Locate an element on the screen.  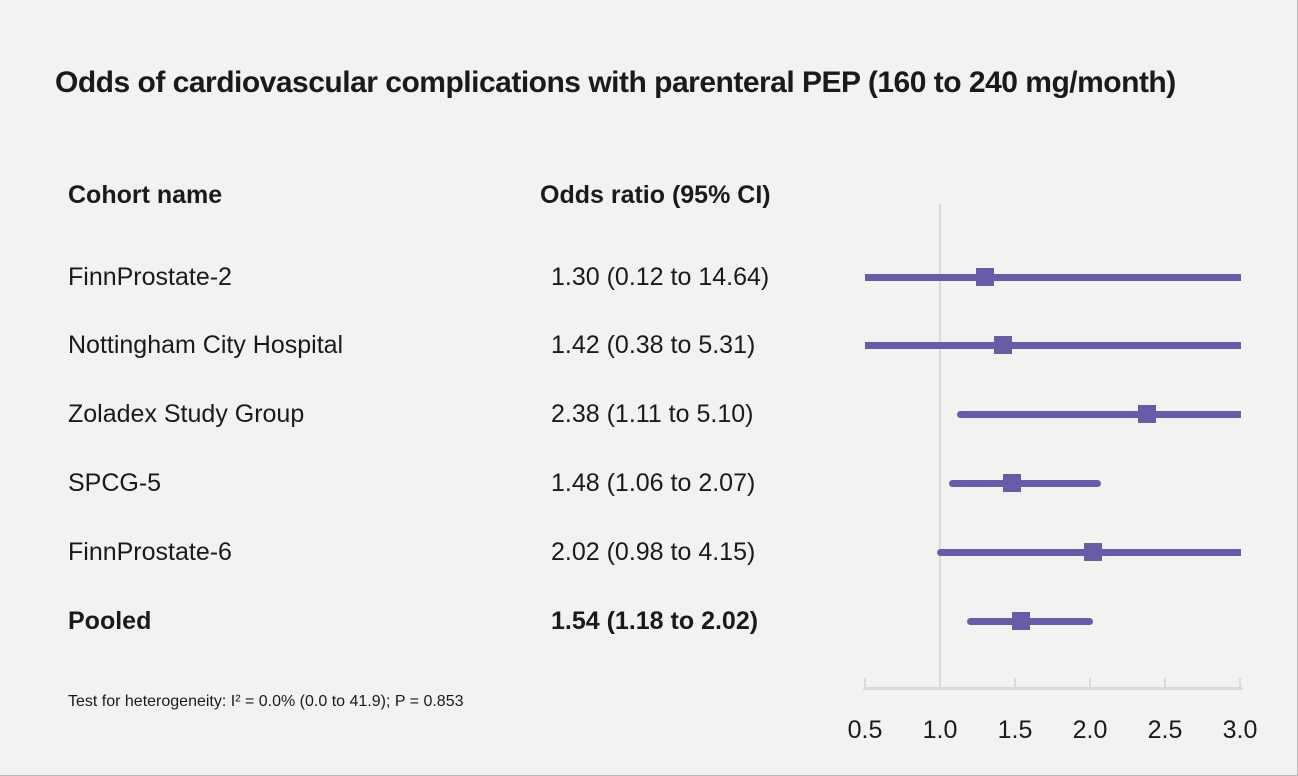
x-tick-label: 2.5 is located at coordinates (1165, 730).